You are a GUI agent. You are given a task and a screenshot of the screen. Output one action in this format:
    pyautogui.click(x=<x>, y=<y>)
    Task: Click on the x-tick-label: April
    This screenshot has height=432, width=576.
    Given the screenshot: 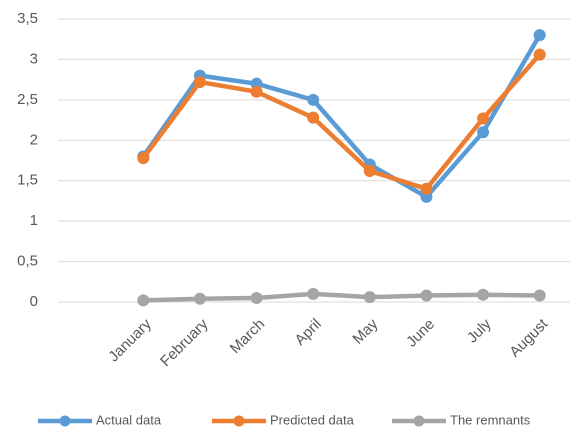 What is the action you would take?
    pyautogui.click(x=308, y=332)
    